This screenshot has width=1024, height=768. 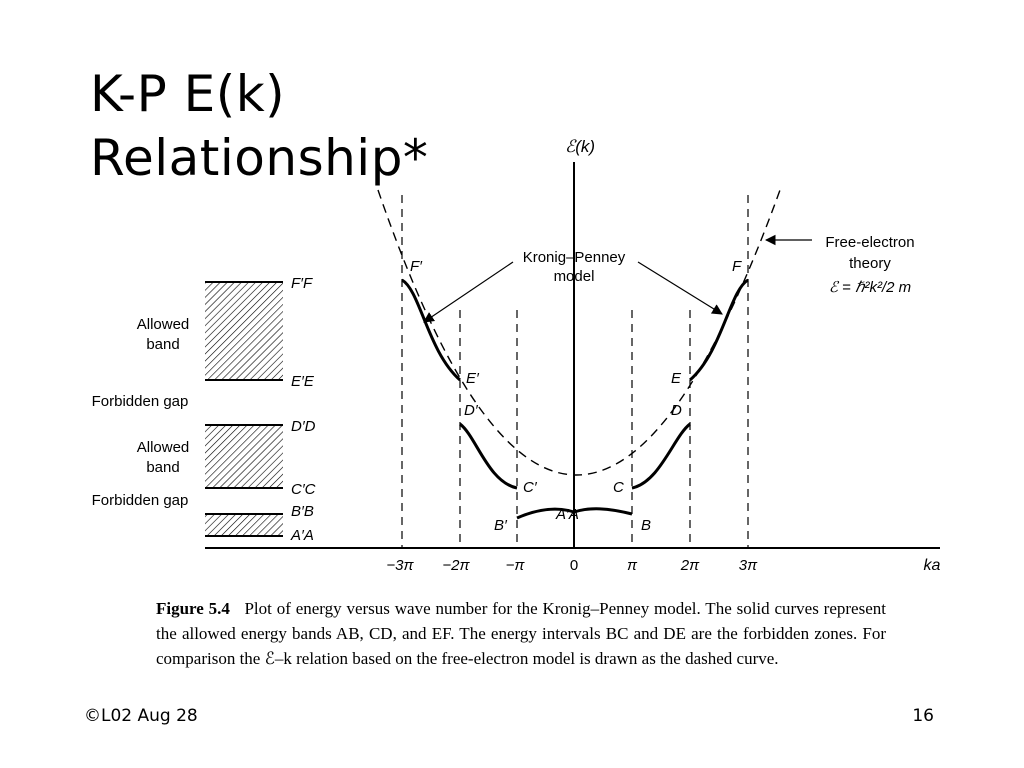 What do you see at coordinates (416, 266) in the screenshot?
I see `point-f-prime: F′` at bounding box center [416, 266].